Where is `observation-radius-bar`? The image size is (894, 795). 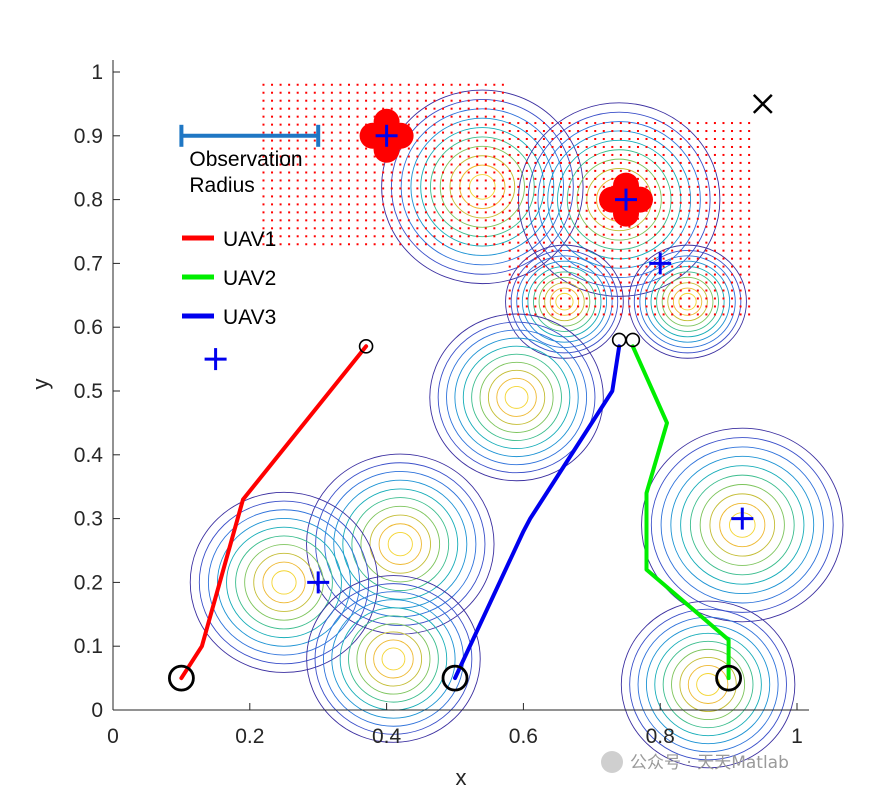 observation-radius-bar is located at coordinates (250, 135).